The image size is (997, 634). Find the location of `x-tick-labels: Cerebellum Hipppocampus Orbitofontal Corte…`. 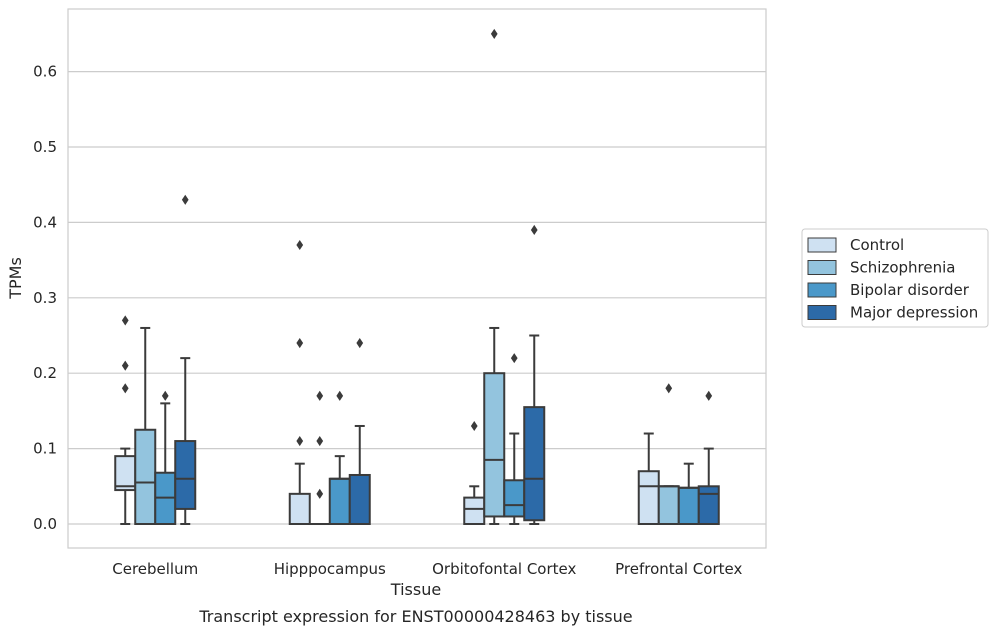

x-tick-labels: Cerebellum Hipppocampus Orbitofontal Corte… is located at coordinates (427, 569).